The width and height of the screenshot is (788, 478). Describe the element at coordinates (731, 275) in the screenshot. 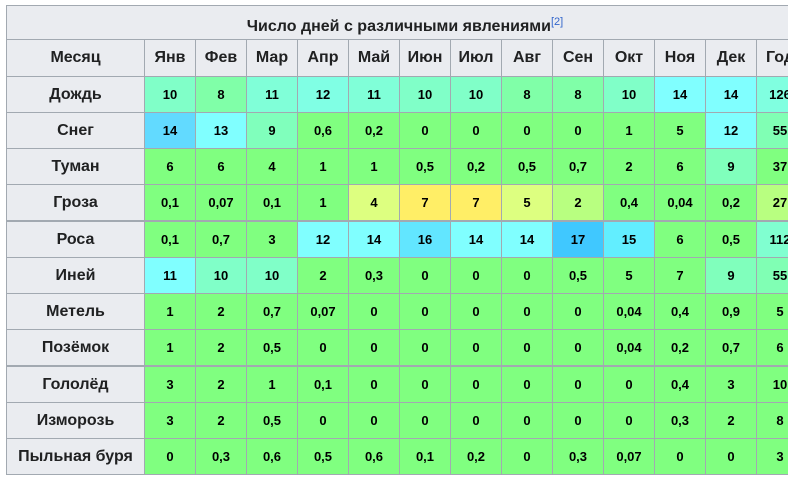

I see `value-cell: 9` at that location.